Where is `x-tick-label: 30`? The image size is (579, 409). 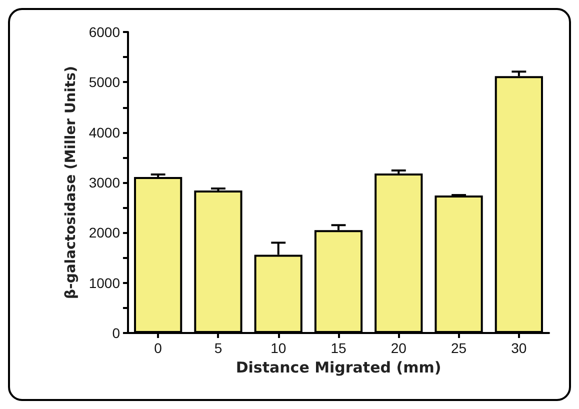
x-tick-label: 30 is located at coordinates (519, 348).